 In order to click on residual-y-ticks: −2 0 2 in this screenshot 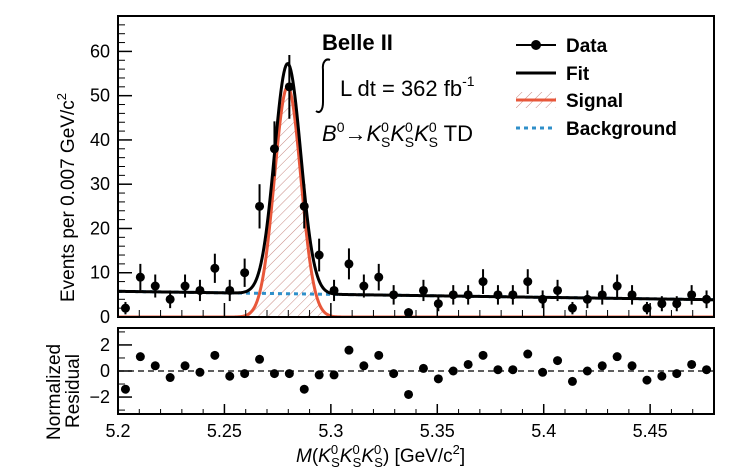, I will do `click(110, 371)`.